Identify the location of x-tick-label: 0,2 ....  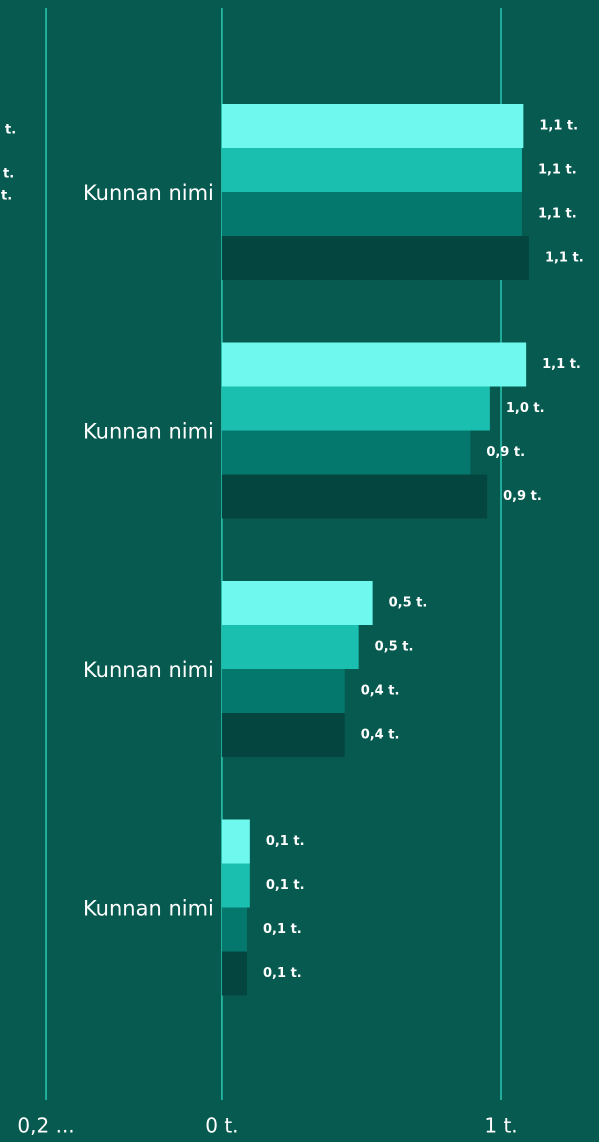
(45, 1126).